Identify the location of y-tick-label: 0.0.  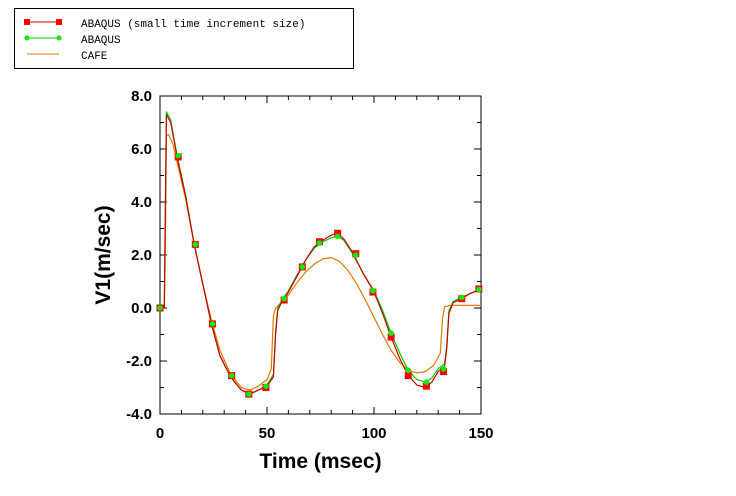
(141, 308).